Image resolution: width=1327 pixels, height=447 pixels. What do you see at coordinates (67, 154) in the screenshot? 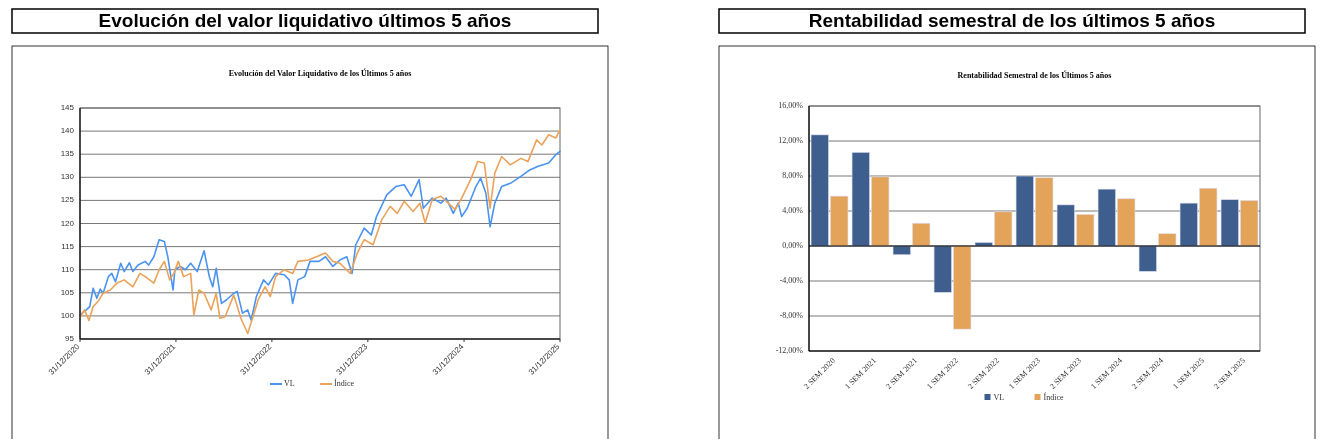
I see `y-tick-label: 135` at bounding box center [67, 154].